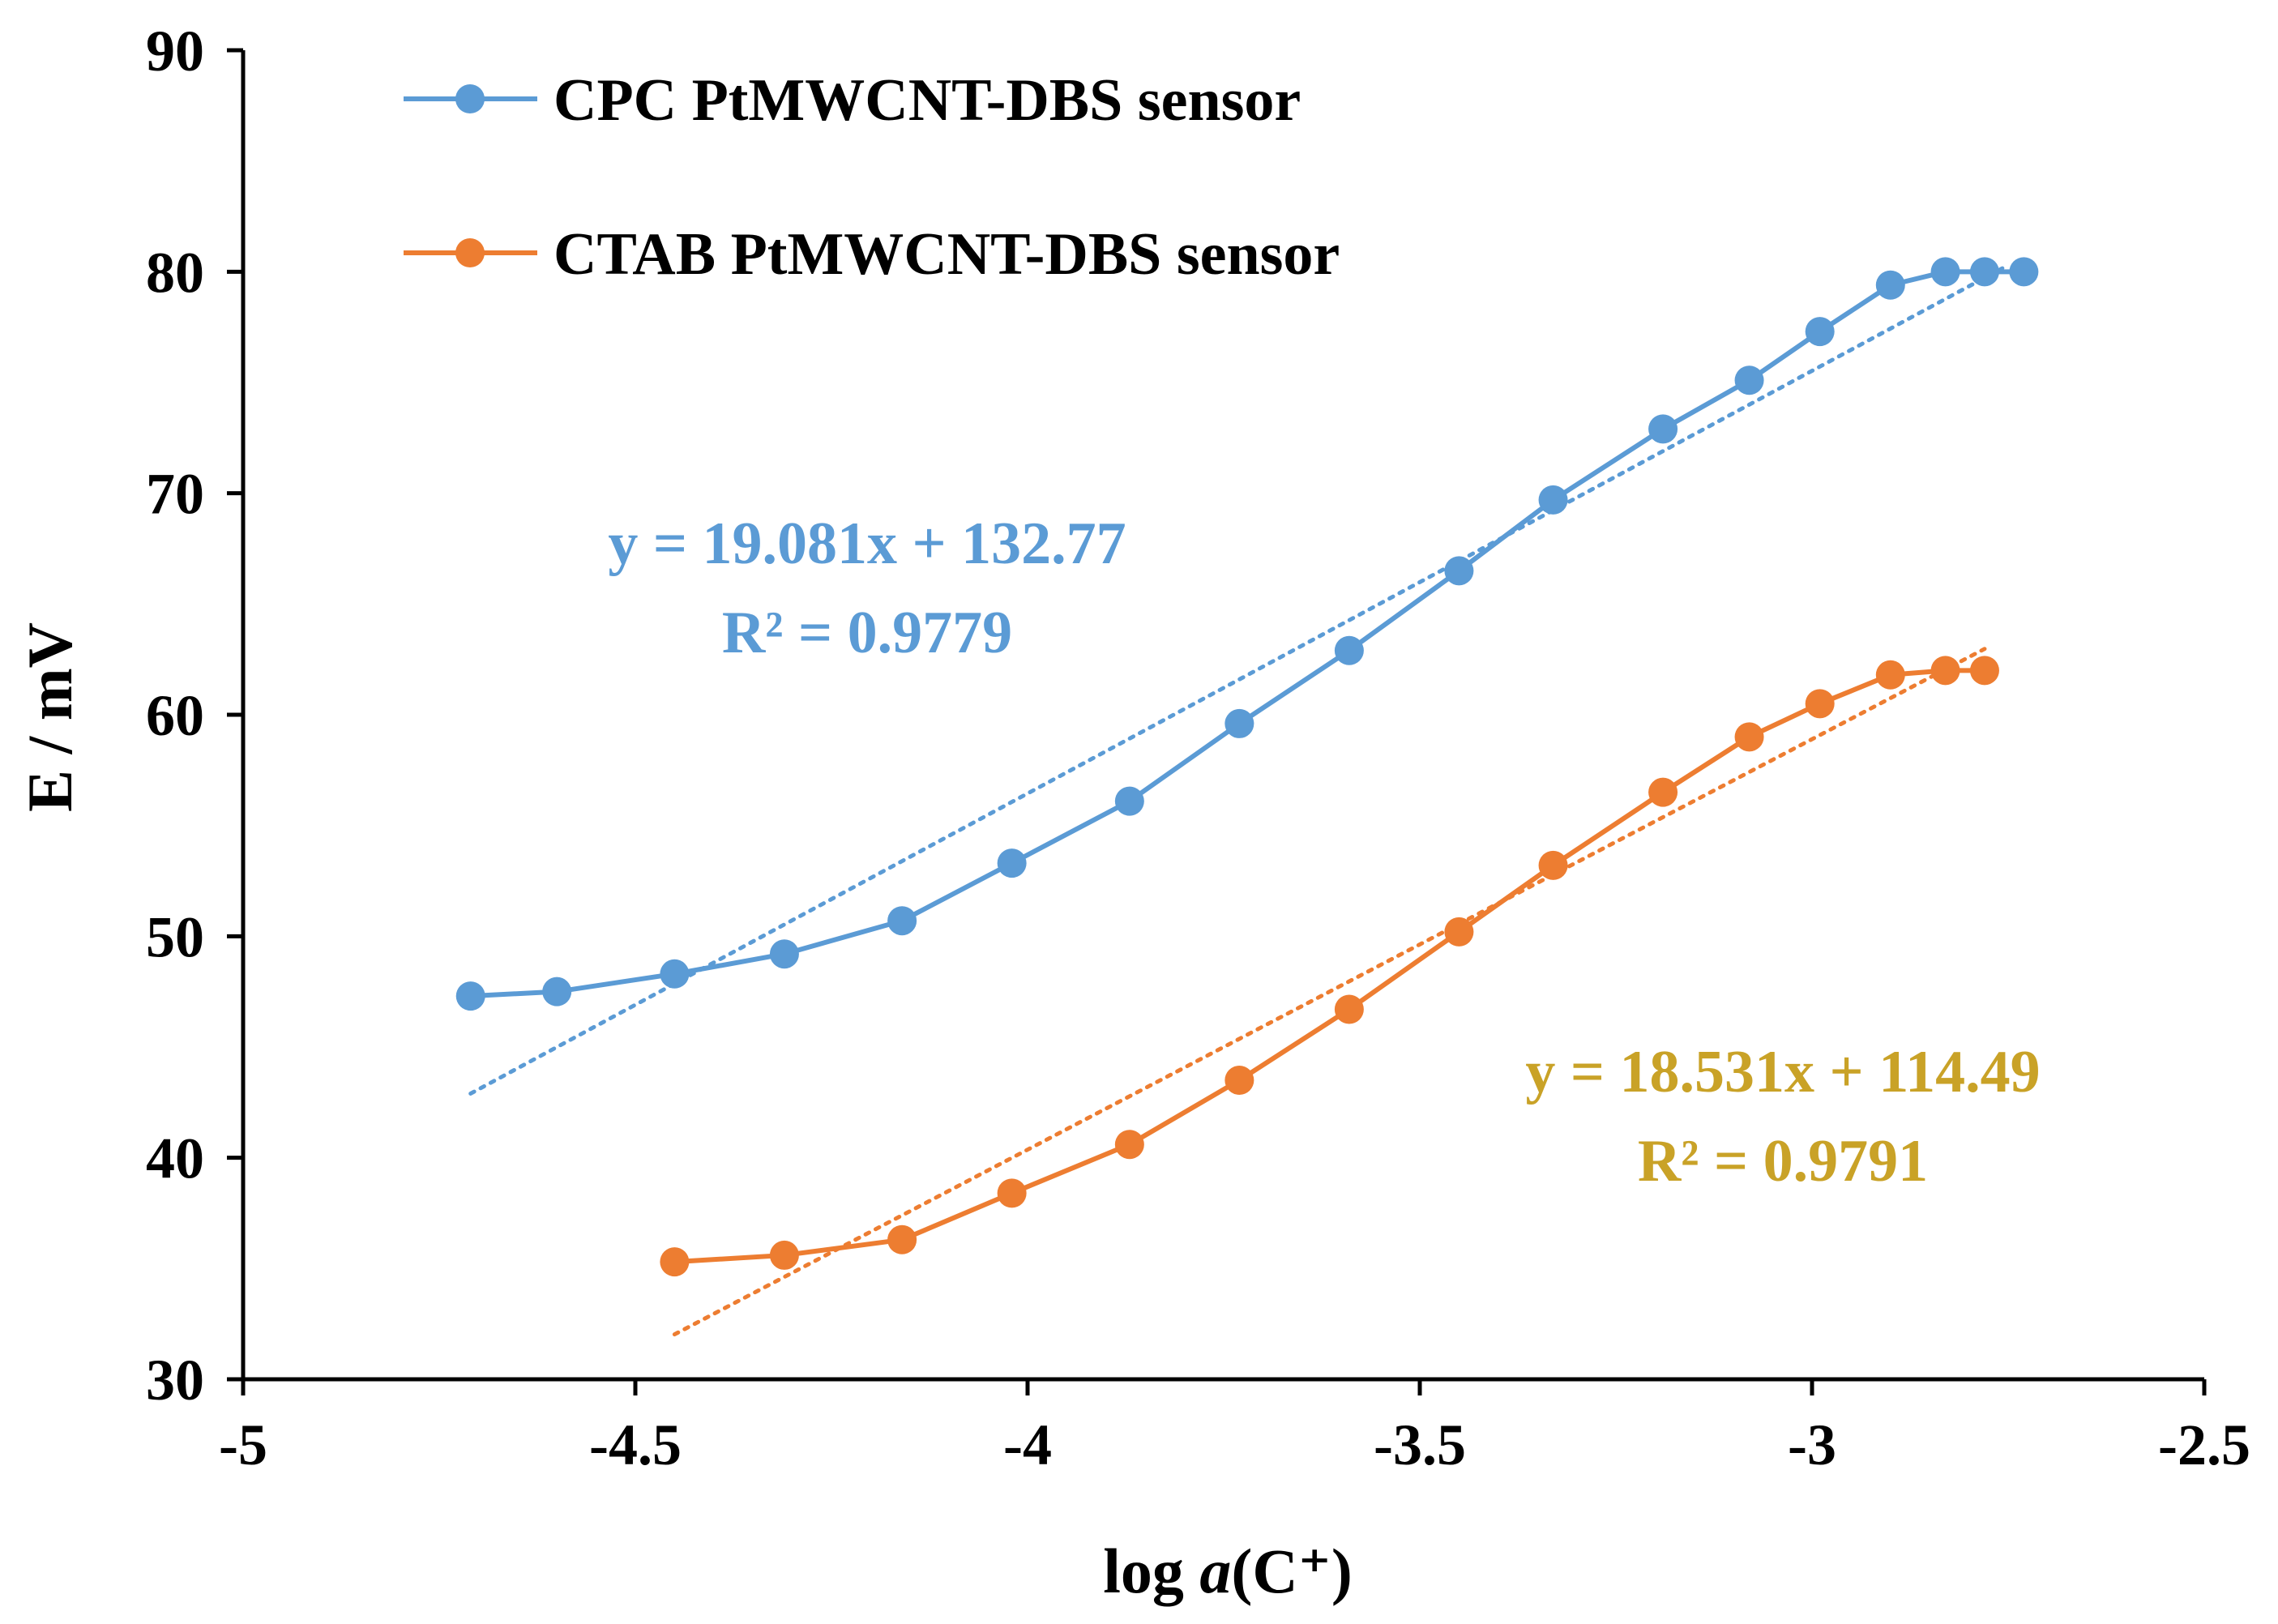 The width and height of the screenshot is (2278, 1624). I want to click on y-tick-label: 60, so click(175, 715).